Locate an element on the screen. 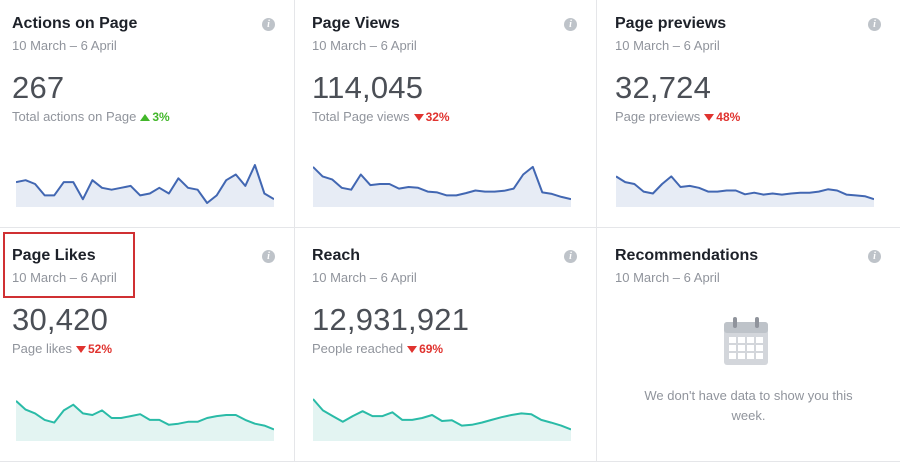 Image resolution: width=900 pixels, height=462 pixels. metric-subtitle: Total actions on Page 3% is located at coordinates (147, 117).